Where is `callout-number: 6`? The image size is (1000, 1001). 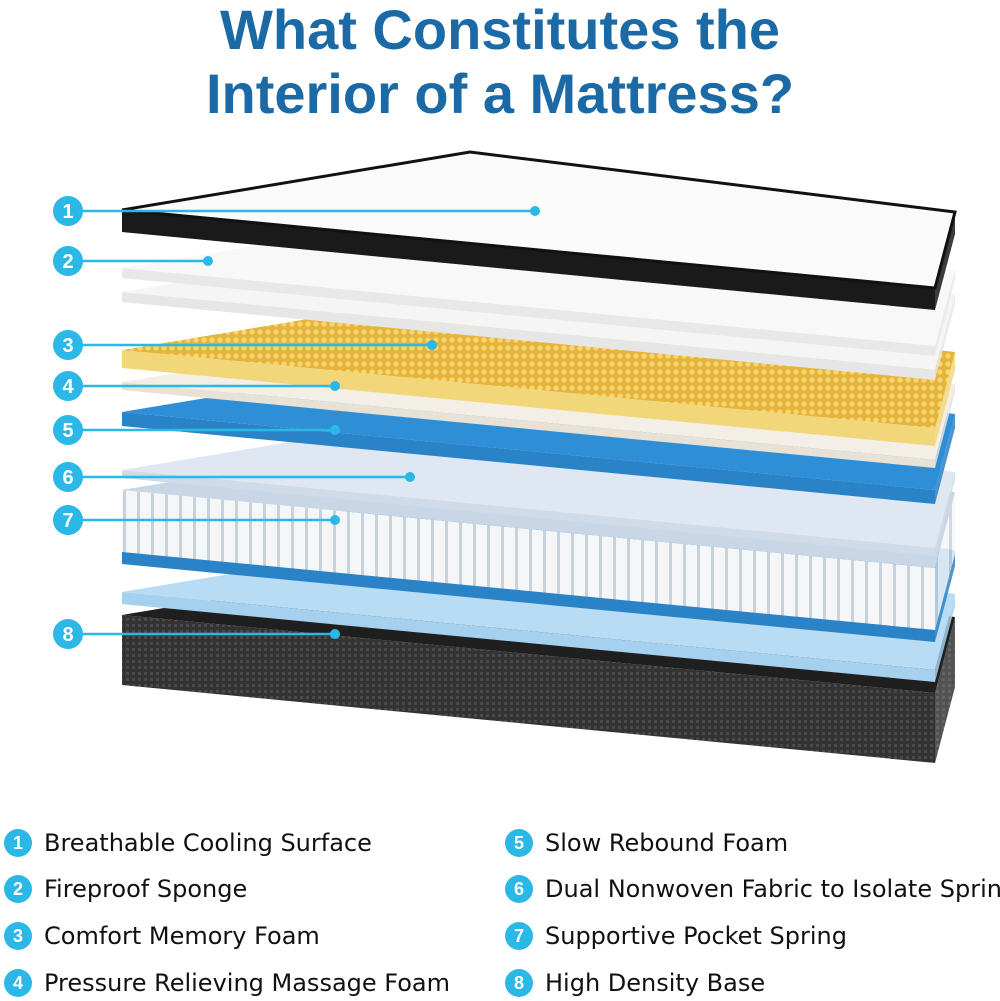 callout-number: 6 is located at coordinates (67, 478).